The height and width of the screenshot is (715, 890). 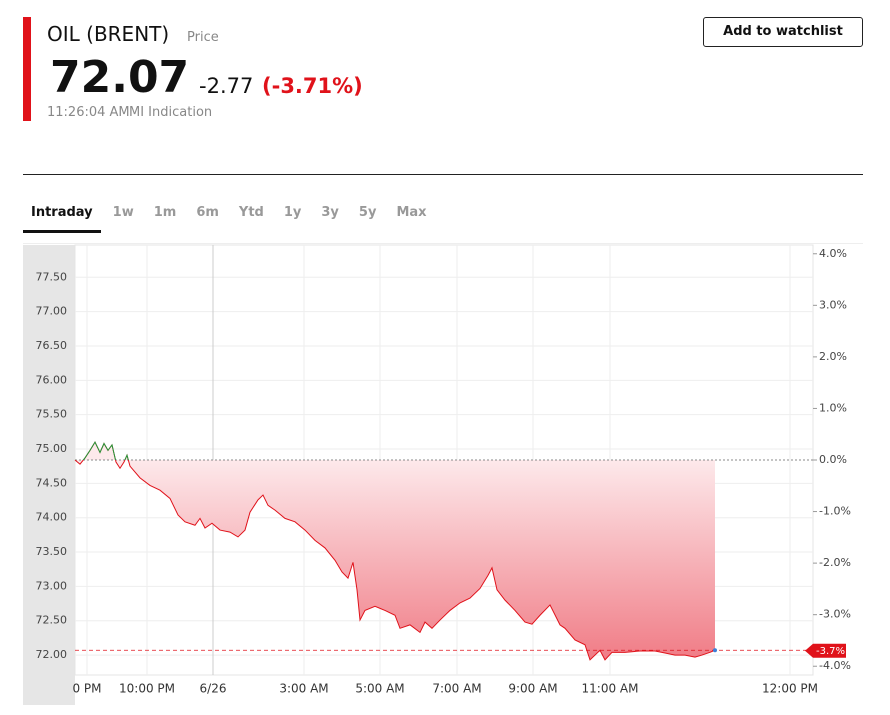 What do you see at coordinates (120, 77) in the screenshot?
I see `price: 72.07` at bounding box center [120, 77].